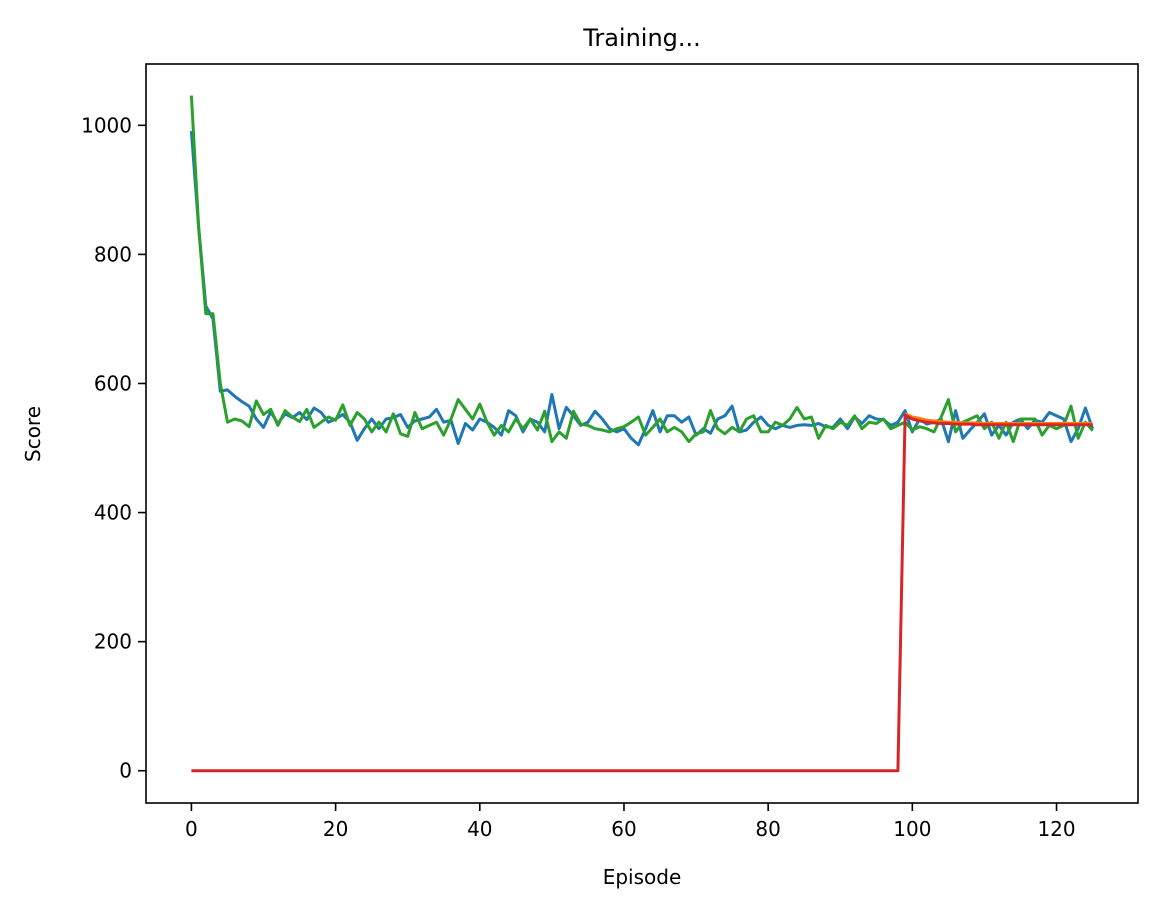  What do you see at coordinates (623, 829) in the screenshot?
I see `x-tick-label: 60` at bounding box center [623, 829].